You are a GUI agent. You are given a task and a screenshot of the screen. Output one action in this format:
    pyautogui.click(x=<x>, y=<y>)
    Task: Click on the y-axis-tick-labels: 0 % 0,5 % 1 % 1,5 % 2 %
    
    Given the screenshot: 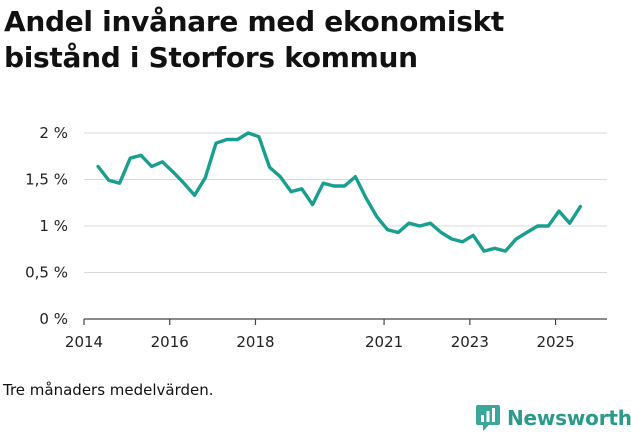 What is the action you would take?
    pyautogui.click(x=46, y=226)
    